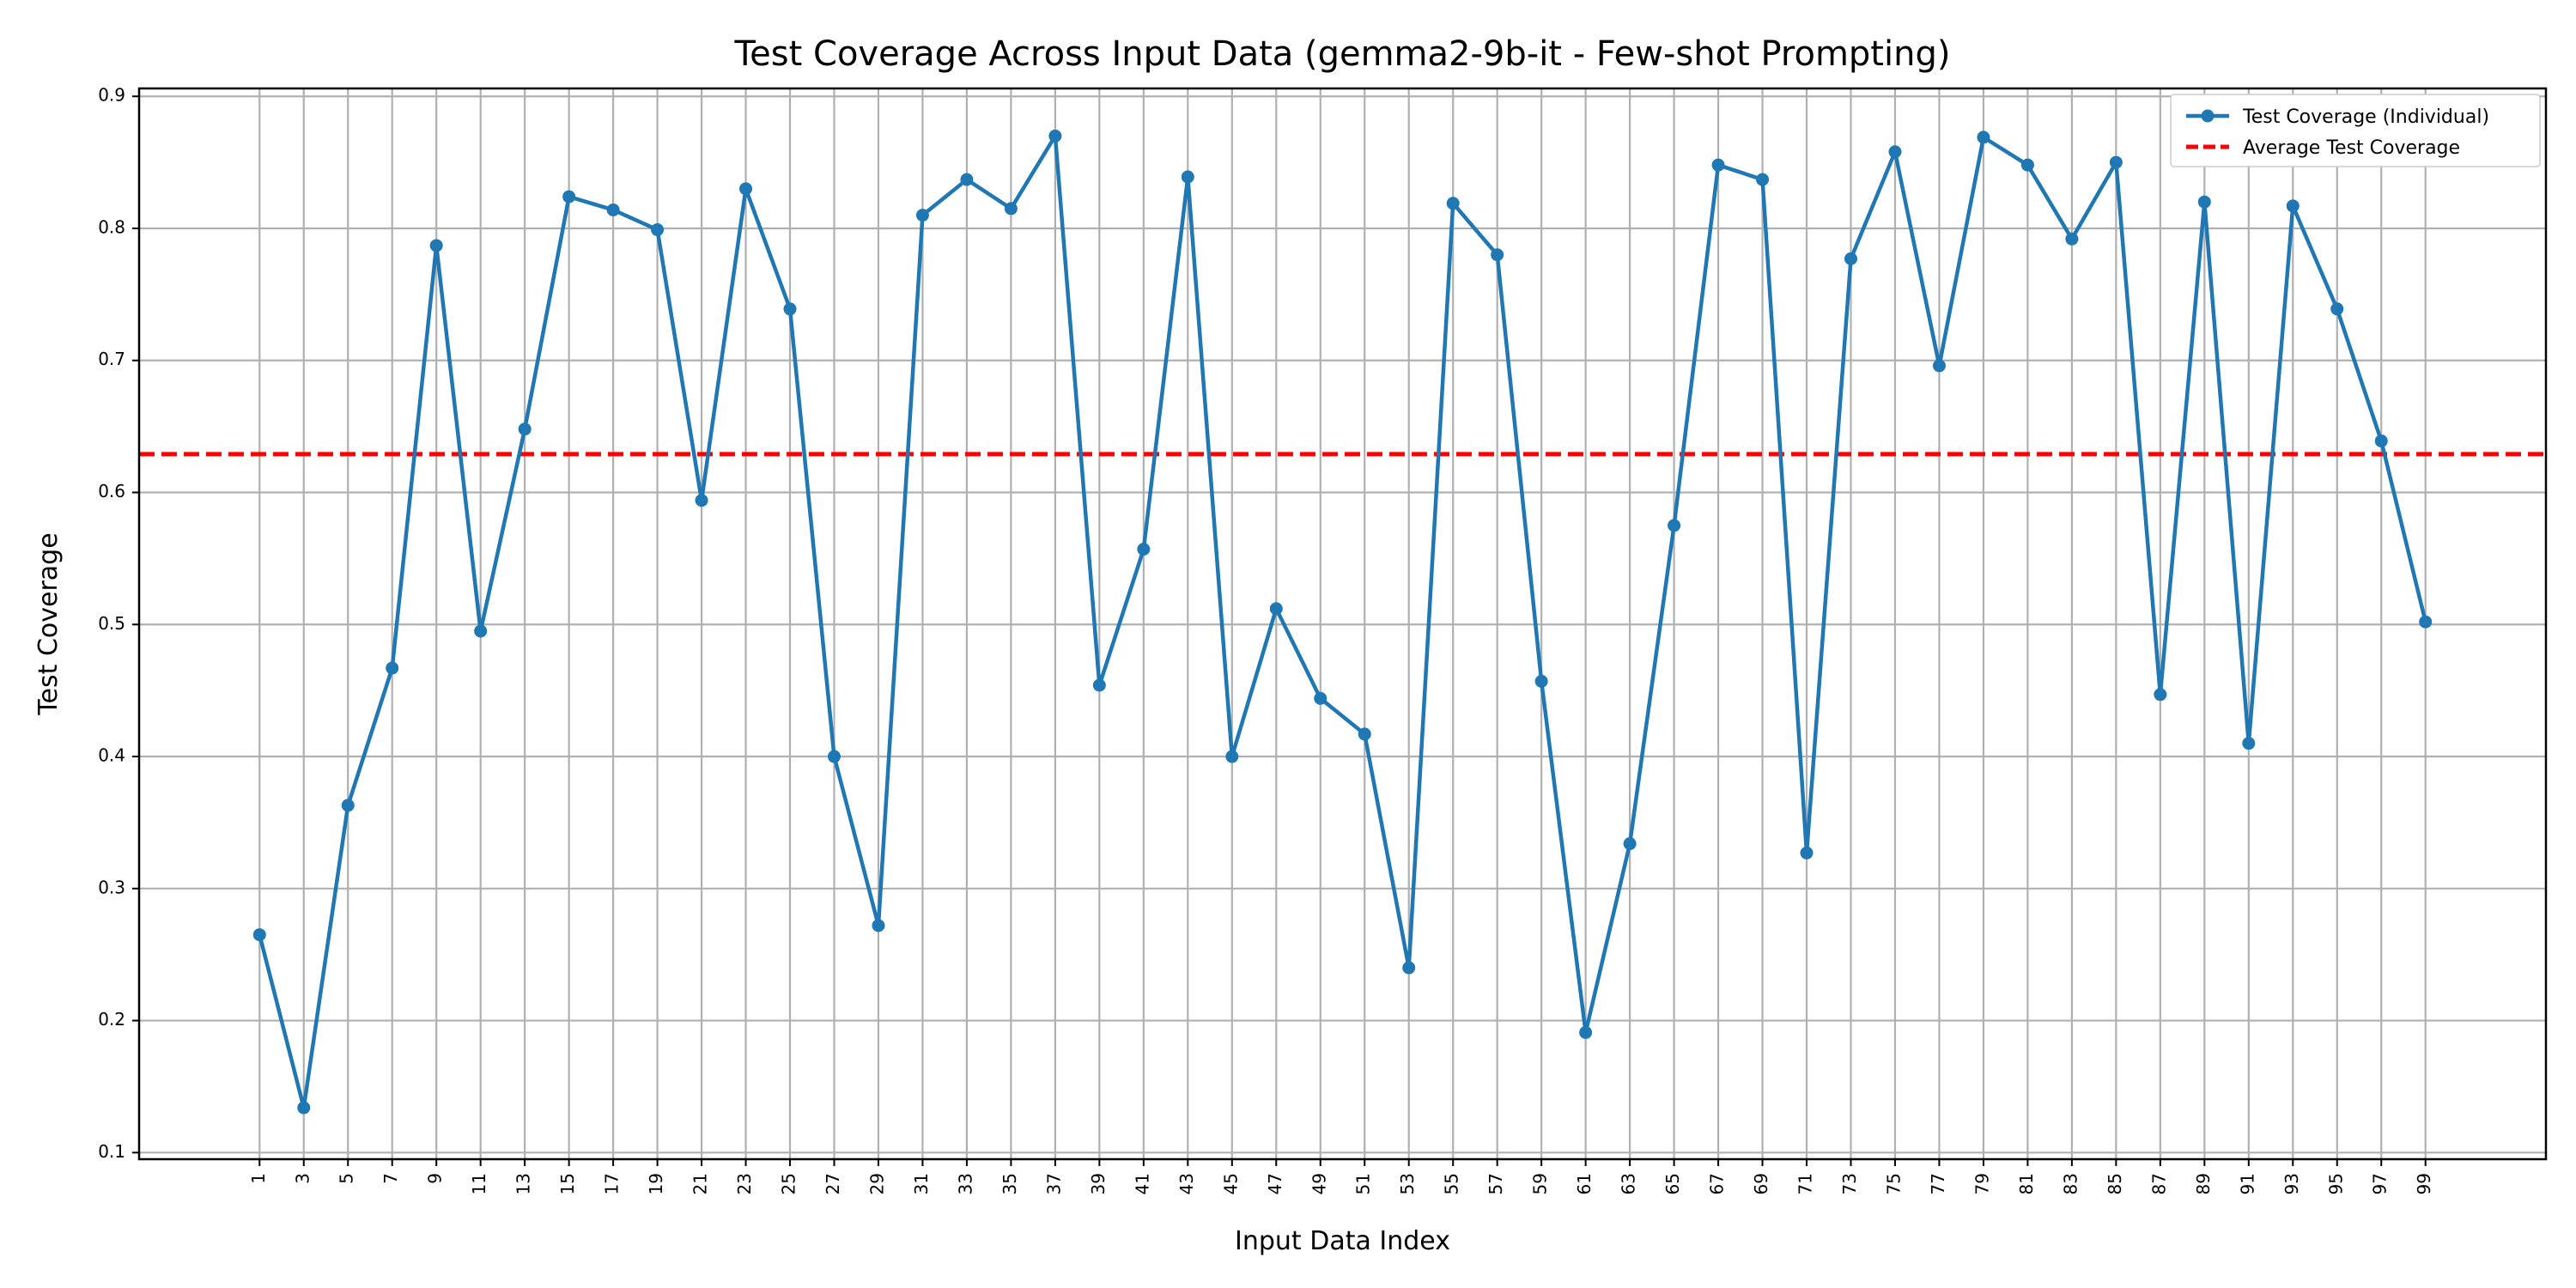 The image size is (2576, 1288). What do you see at coordinates (1142, 1184) in the screenshot?
I see `x-tick-label: 41` at bounding box center [1142, 1184].